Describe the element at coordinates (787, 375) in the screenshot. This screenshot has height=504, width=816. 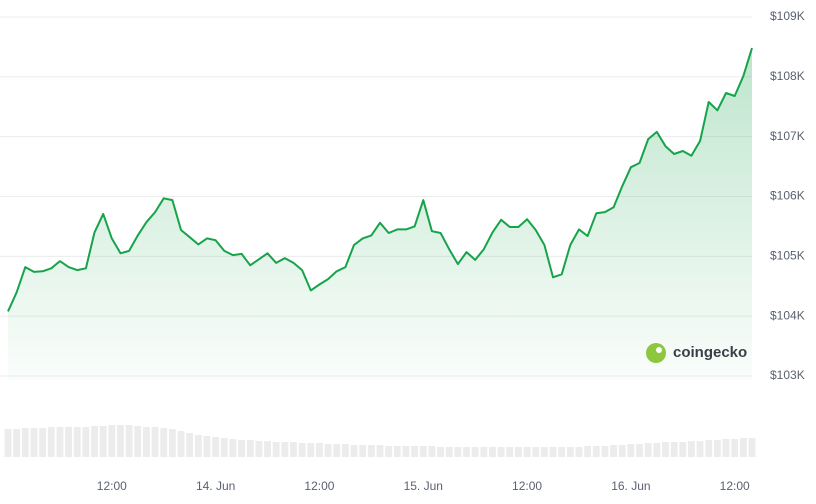
I see `y-tick-label: $103K` at that location.